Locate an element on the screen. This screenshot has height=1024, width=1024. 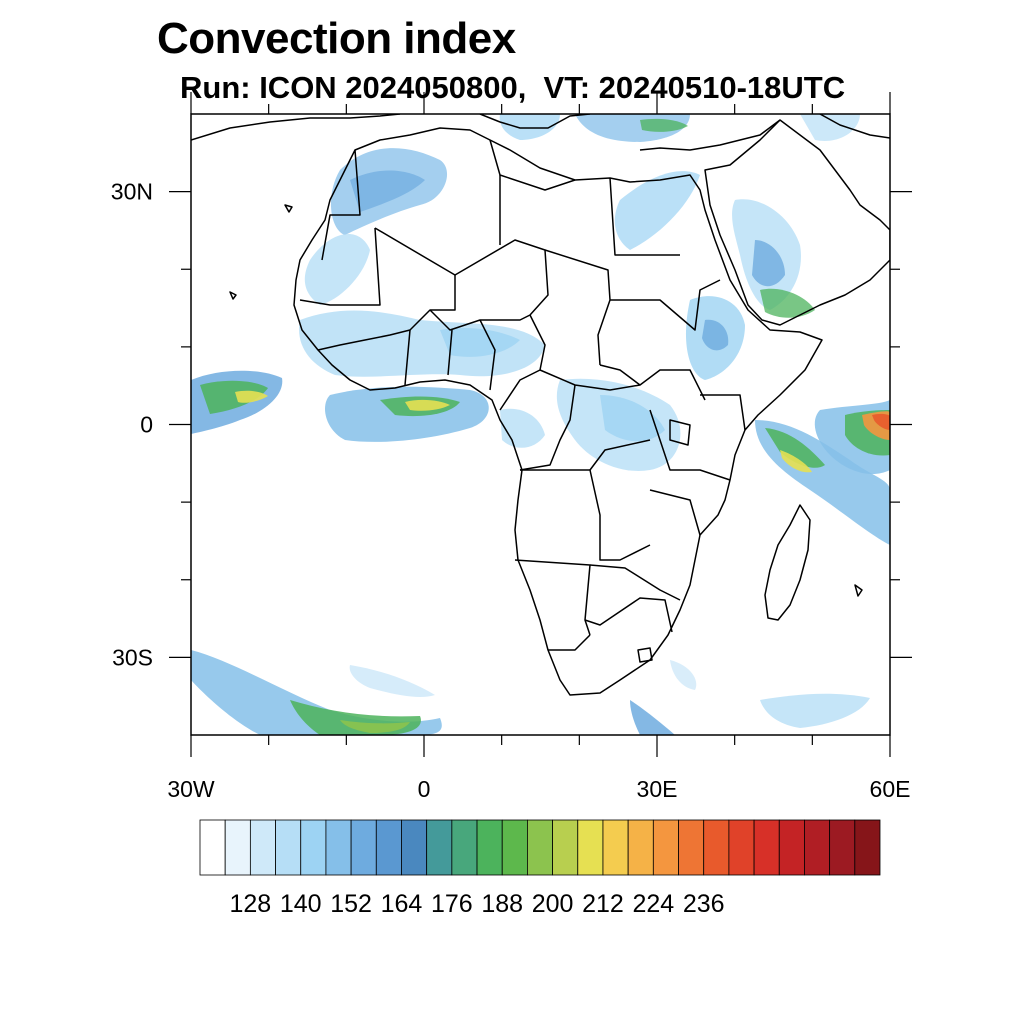
colorbar-label: 128 is located at coordinates (251, 904).